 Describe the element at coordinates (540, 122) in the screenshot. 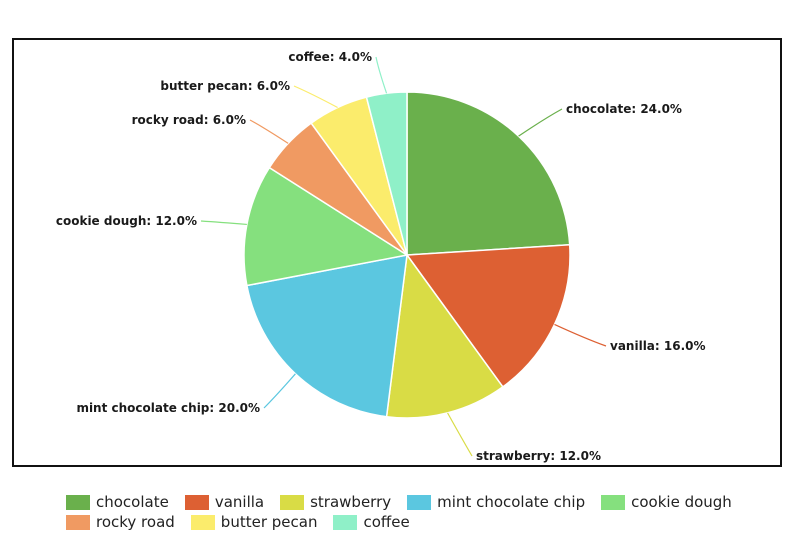

I see `leader-line-chocolate` at that location.